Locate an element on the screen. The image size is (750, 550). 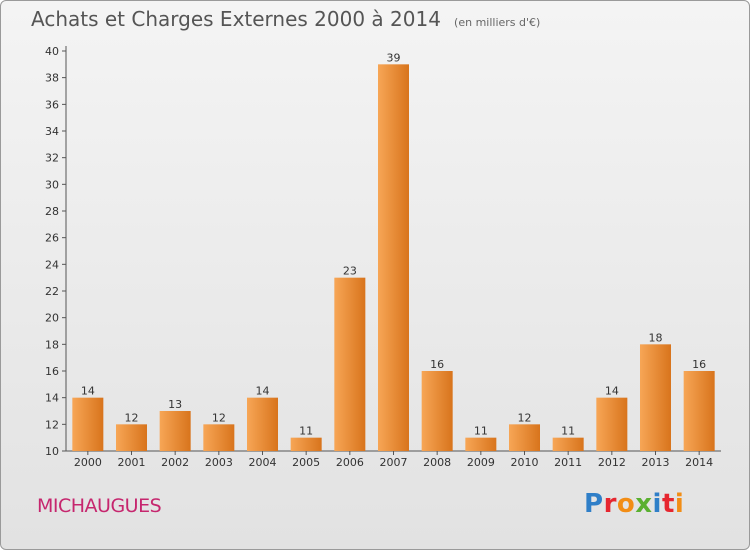
x-tick-label: 2012 is located at coordinates (612, 462).